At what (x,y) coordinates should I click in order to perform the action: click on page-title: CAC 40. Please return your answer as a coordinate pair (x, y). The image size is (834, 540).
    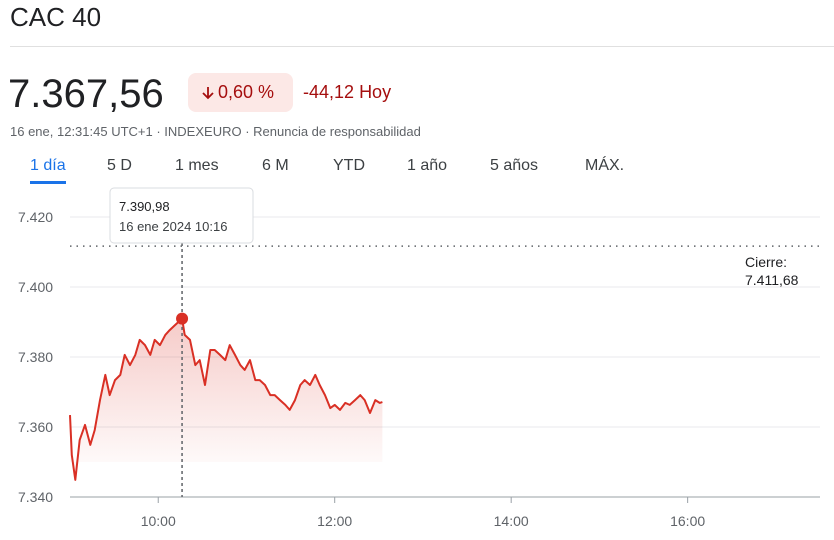
    Looking at the image, I should click on (56, 17).